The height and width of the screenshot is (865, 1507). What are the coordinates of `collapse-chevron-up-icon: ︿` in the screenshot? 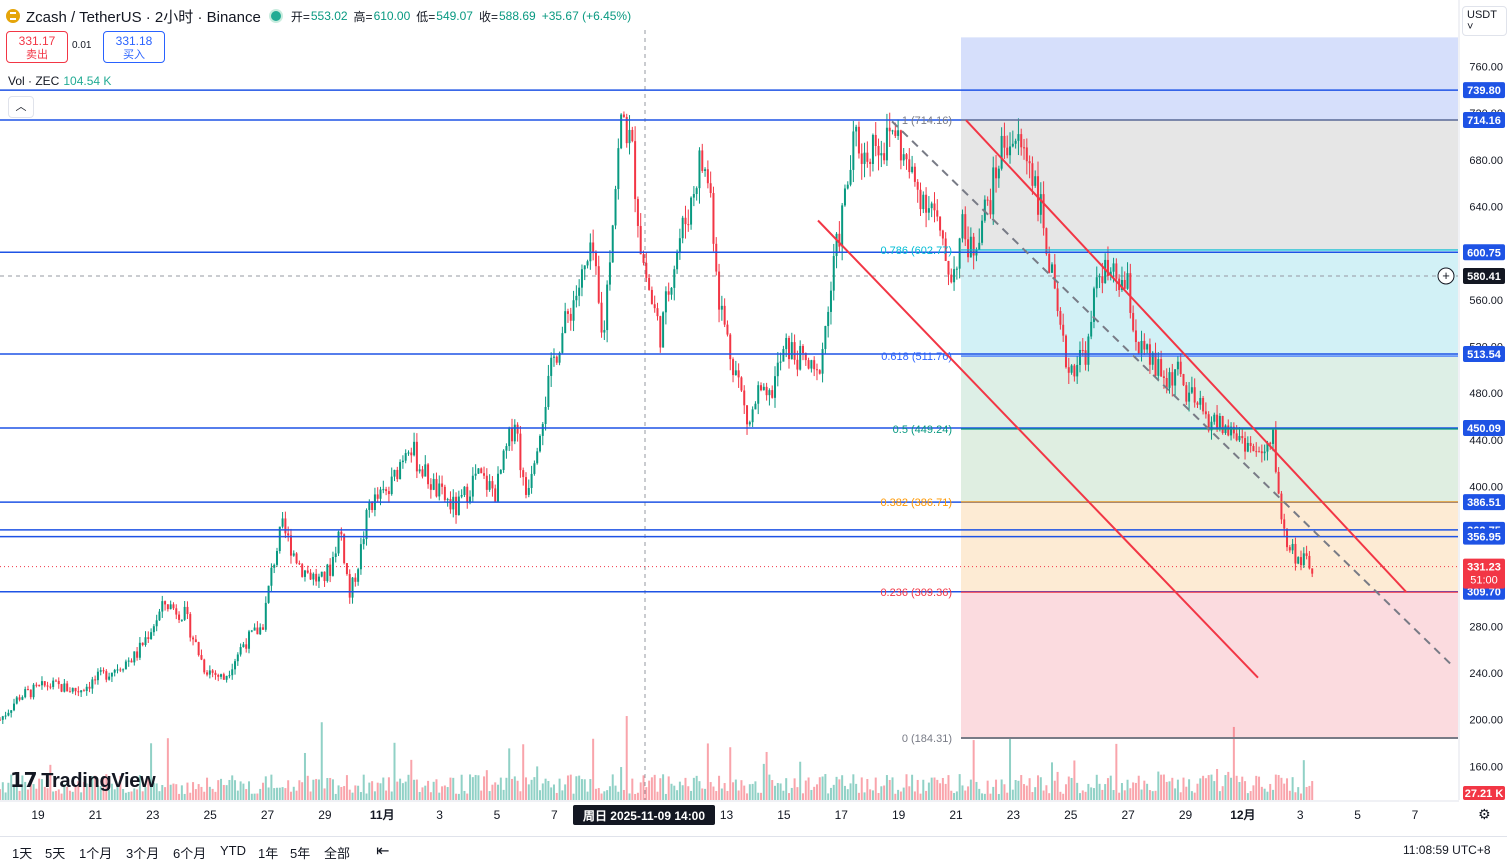 It's located at (21, 107).